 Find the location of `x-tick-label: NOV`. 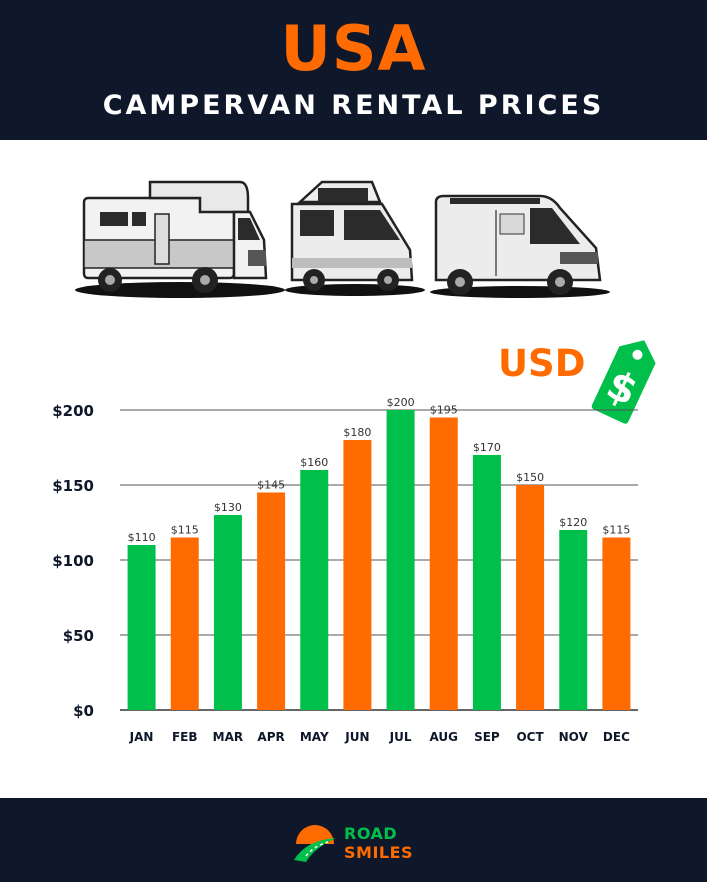

x-tick-label: NOV is located at coordinates (574, 737).